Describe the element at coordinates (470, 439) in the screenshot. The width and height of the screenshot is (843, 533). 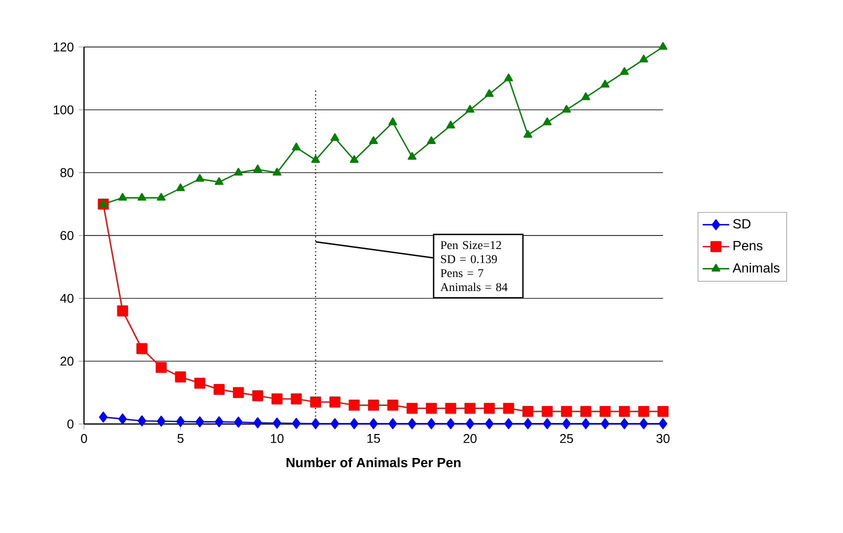
I see `x-tick-label: 20` at that location.